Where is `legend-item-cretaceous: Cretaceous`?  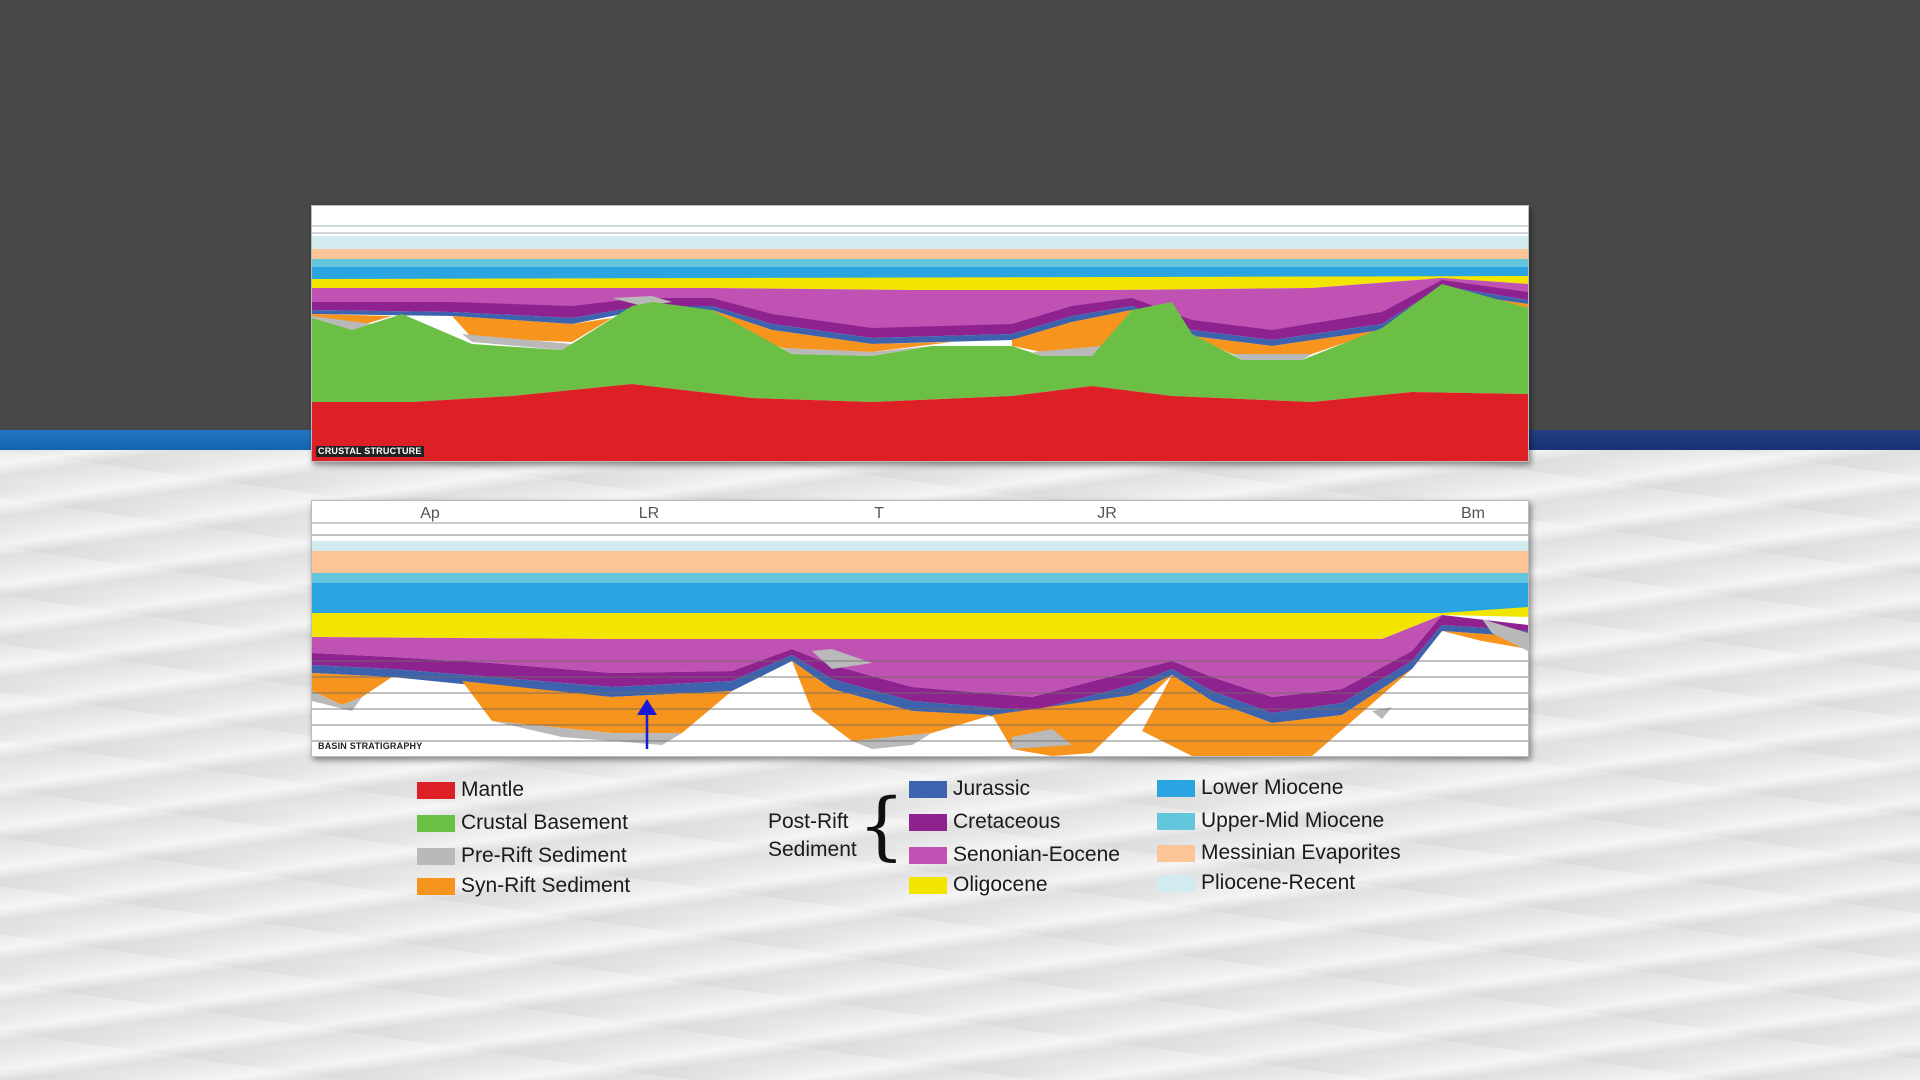
legend-item-cretaceous: Cretaceous is located at coordinates (984, 822).